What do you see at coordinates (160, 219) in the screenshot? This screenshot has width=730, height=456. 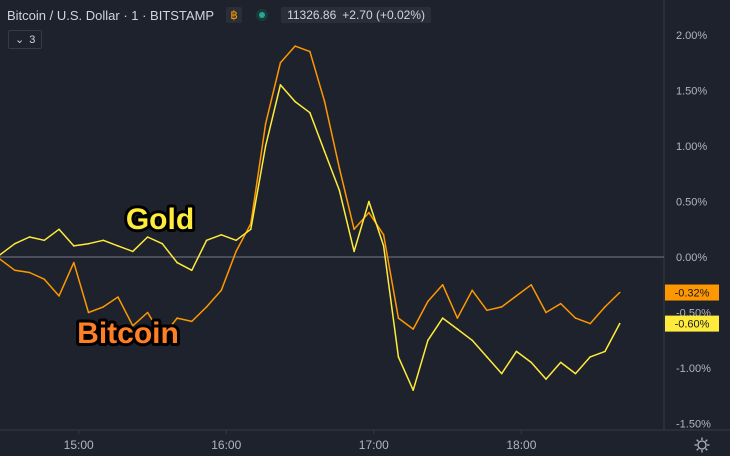 I see `annotation-gold: Gold` at bounding box center [160, 219].